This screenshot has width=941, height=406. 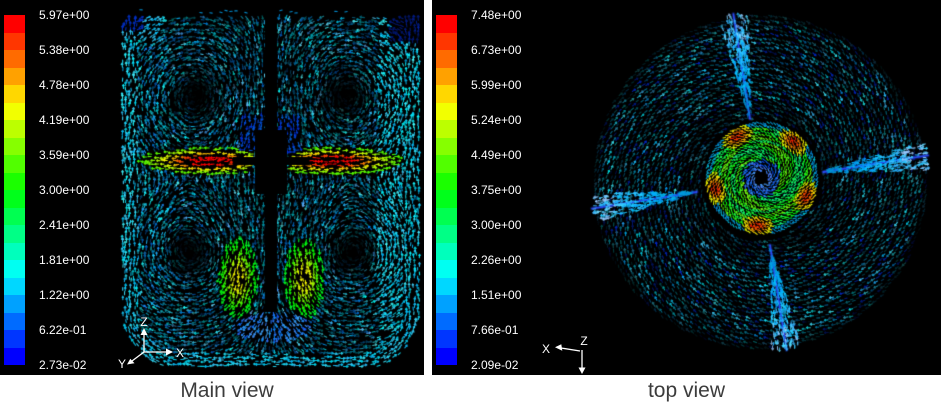 I want to click on legend-tick: 3.75e+00, so click(x=496, y=190).